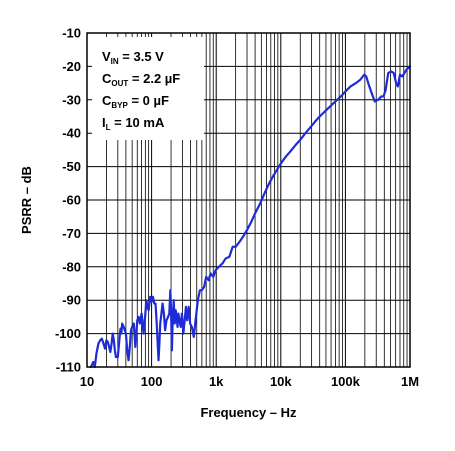  I want to click on x-axis-title: Frequency – Hz, so click(248, 412).